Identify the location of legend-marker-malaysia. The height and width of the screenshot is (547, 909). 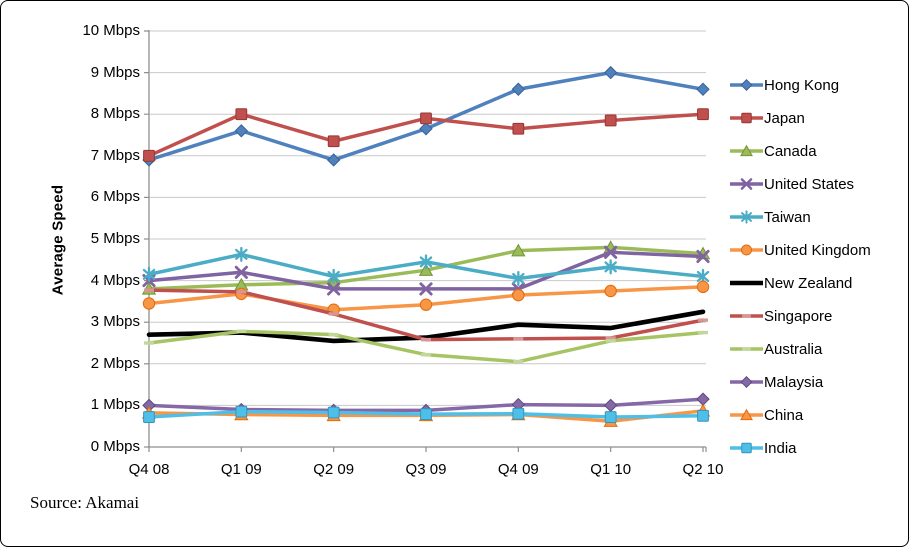
(746, 382).